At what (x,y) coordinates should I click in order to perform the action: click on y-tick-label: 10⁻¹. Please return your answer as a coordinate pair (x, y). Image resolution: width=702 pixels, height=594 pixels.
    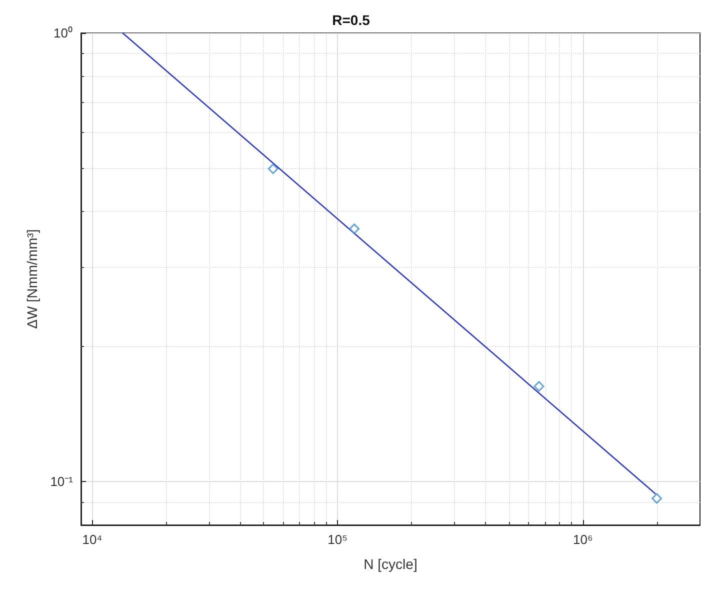
    Looking at the image, I should click on (62, 482).